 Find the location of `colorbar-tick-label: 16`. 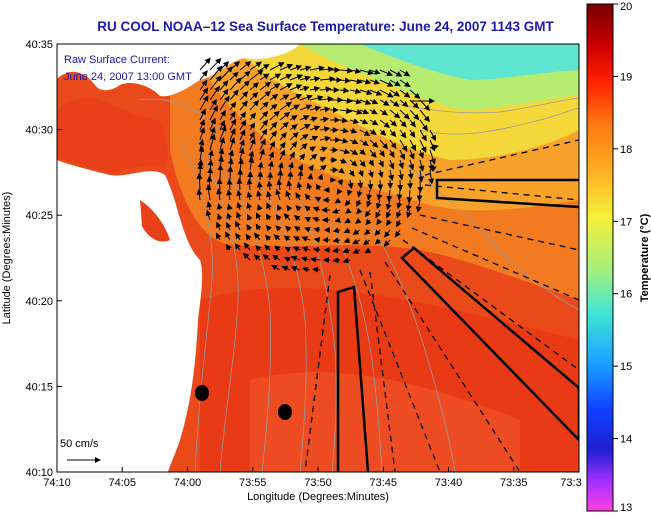

colorbar-tick-label: 16 is located at coordinates (626, 295).